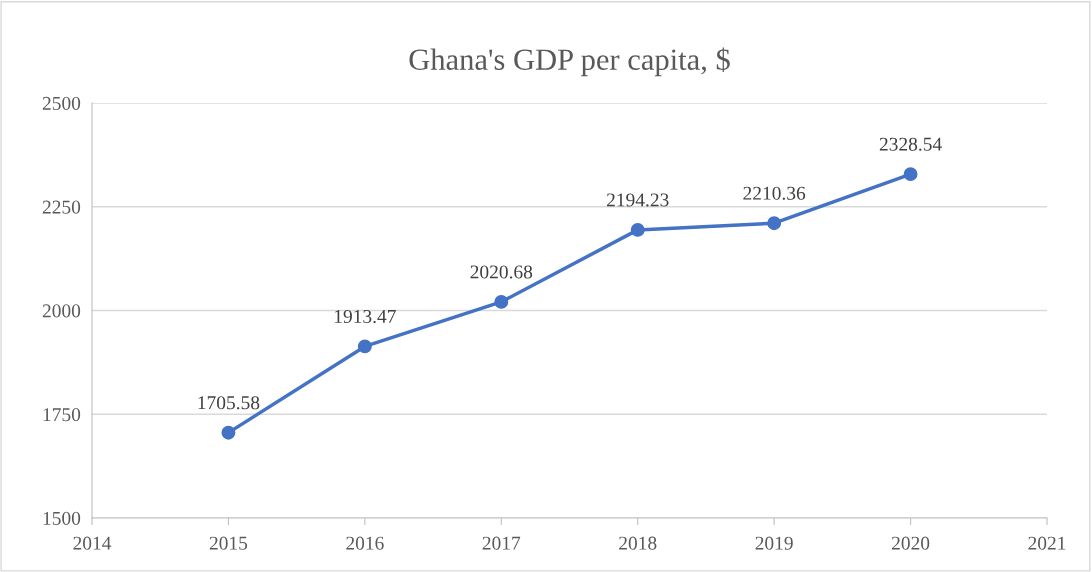 This screenshot has height=572, width=1092. I want to click on x-tick-label: 2014, so click(92, 543).